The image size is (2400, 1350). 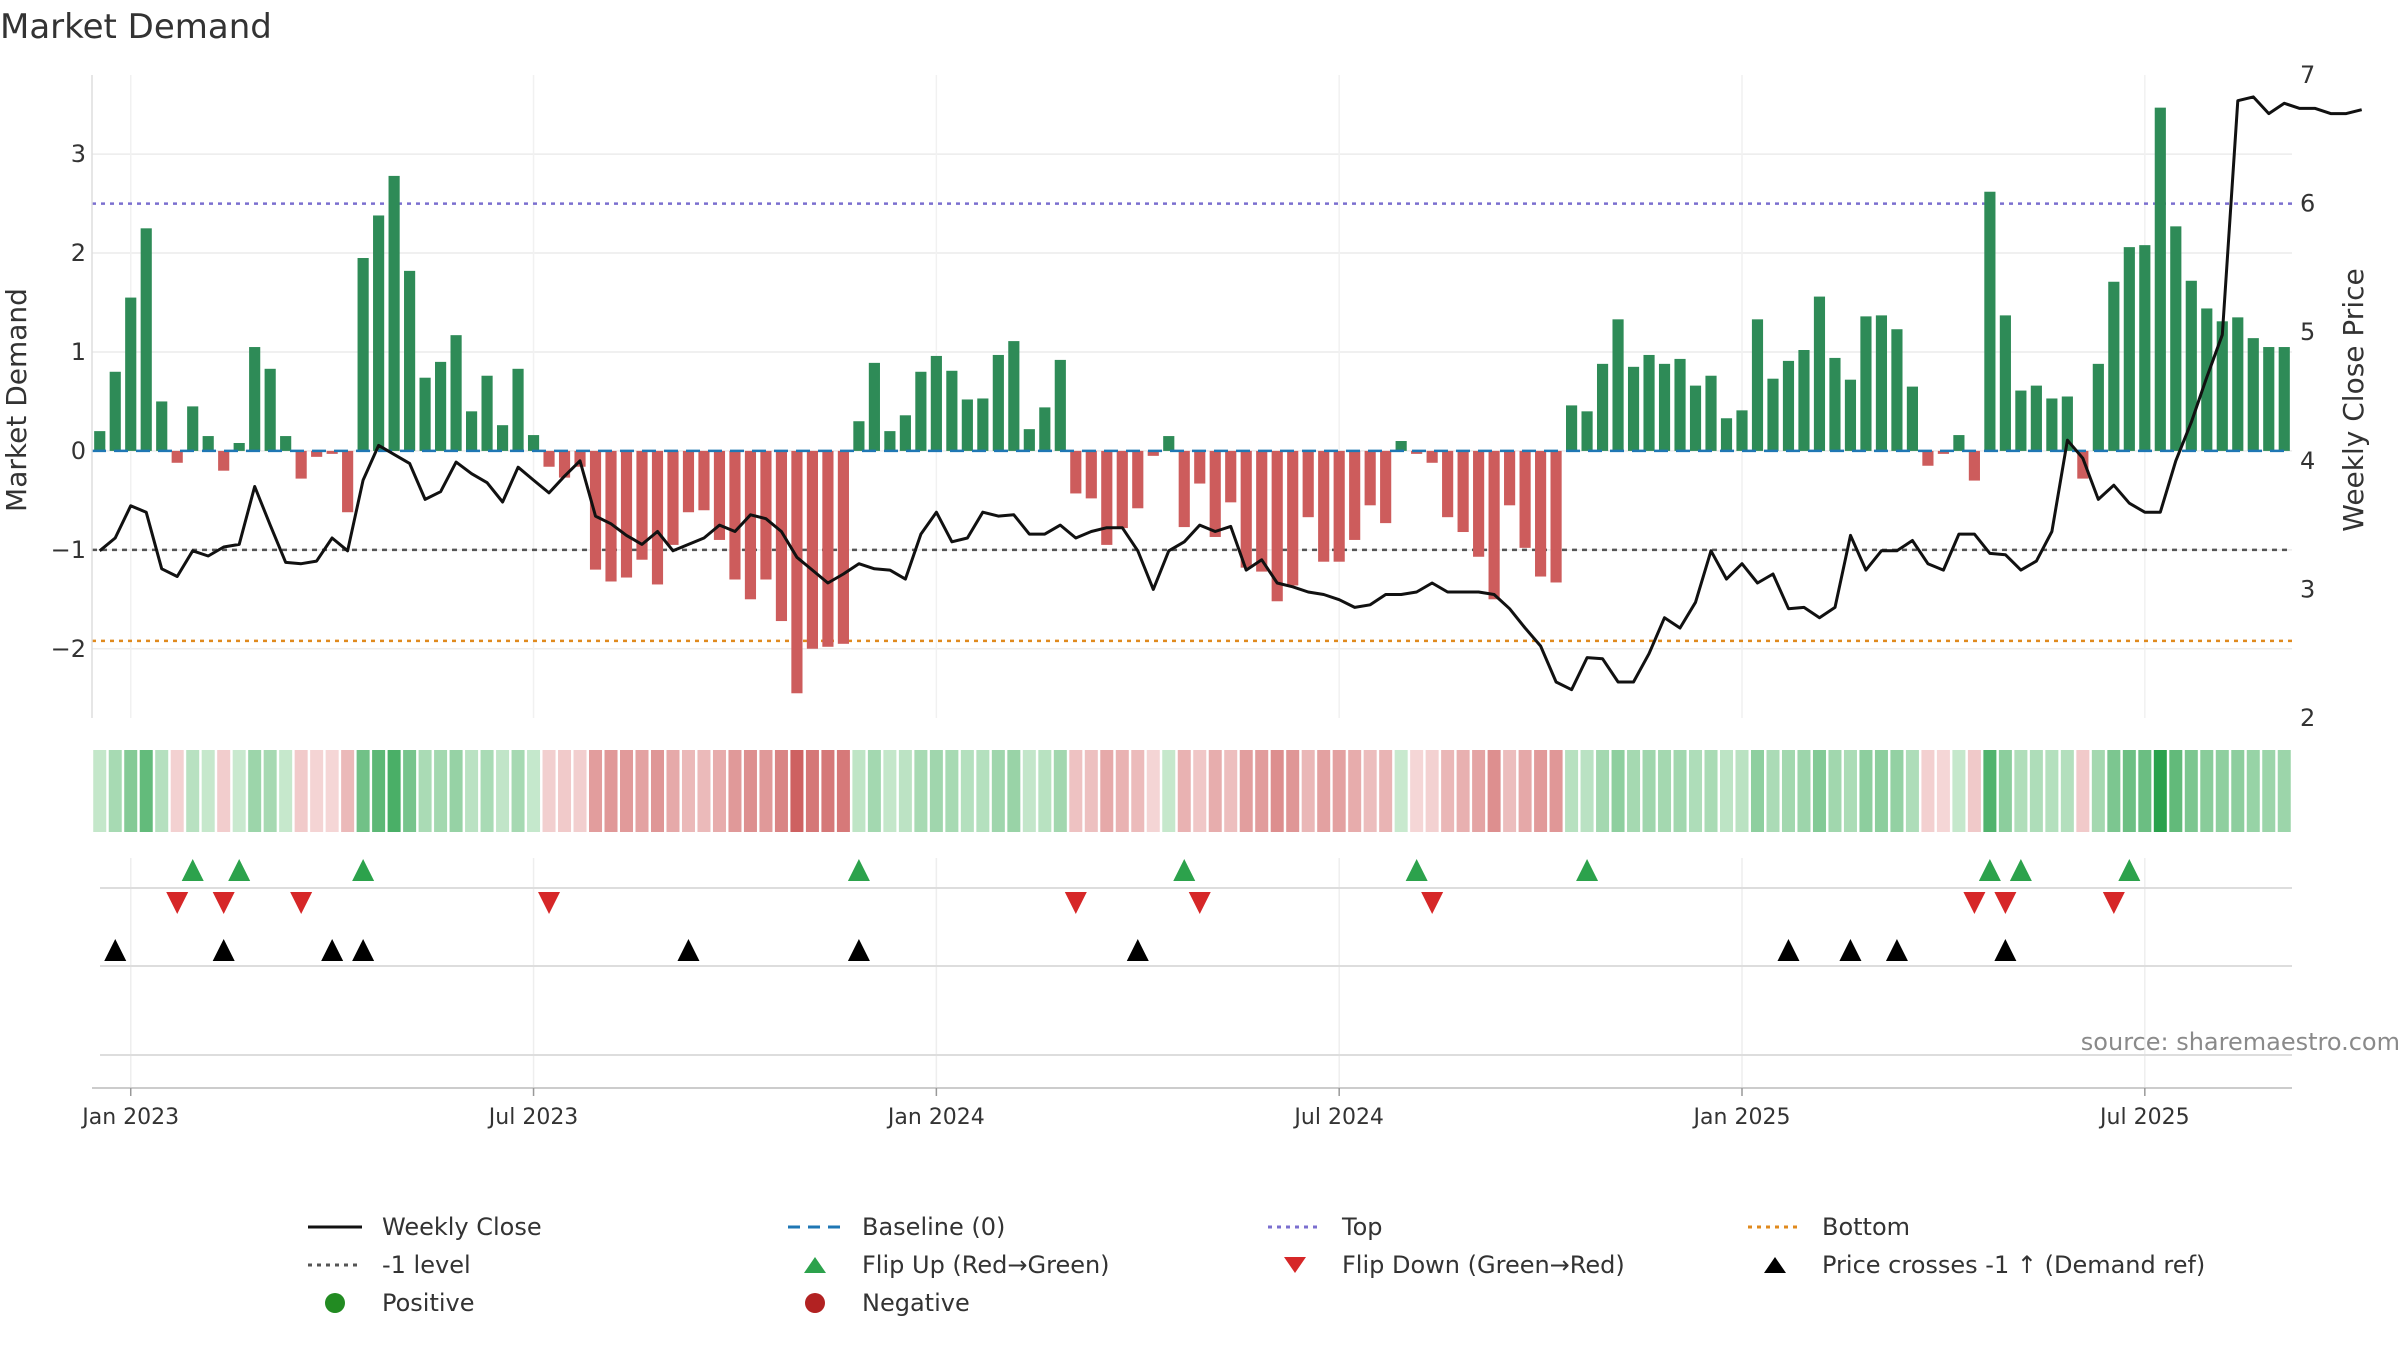 I want to click on demand-heat-strip, so click(x=1192, y=791).